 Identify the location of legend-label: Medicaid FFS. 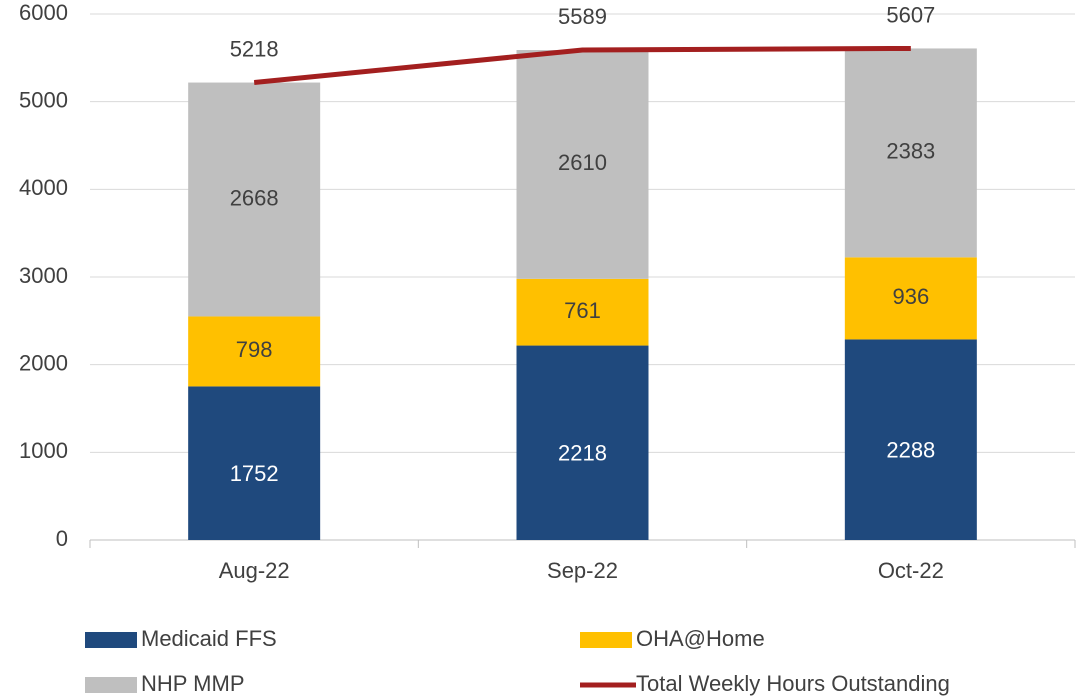
(209, 638).